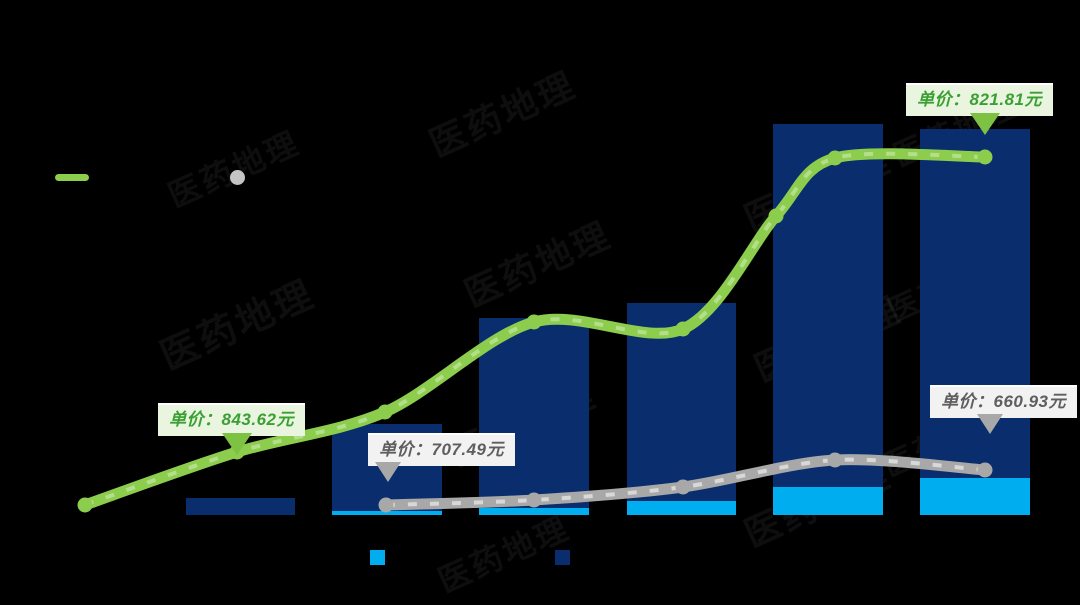 Image resolution: width=1080 pixels, height=605 pixels. I want to click on legend-cyan-swatch-icon, so click(377, 557).